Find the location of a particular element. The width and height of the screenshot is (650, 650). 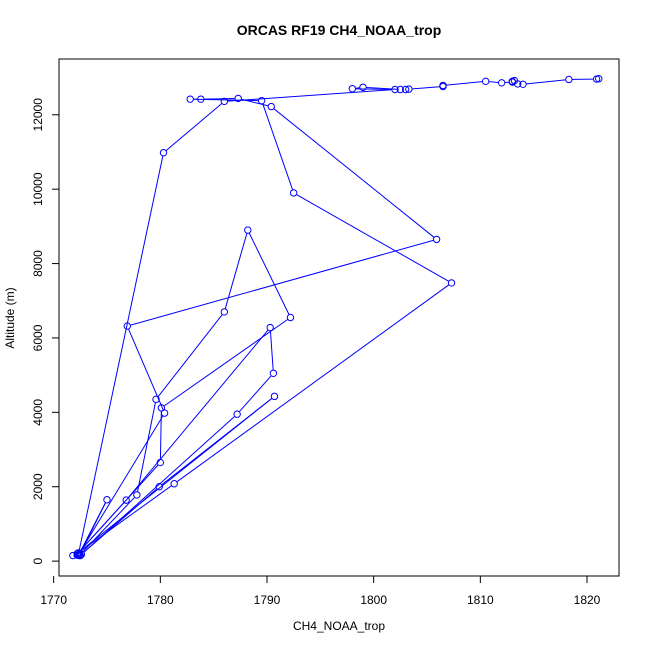

y-tick-label: 6000 is located at coordinates (38, 337).